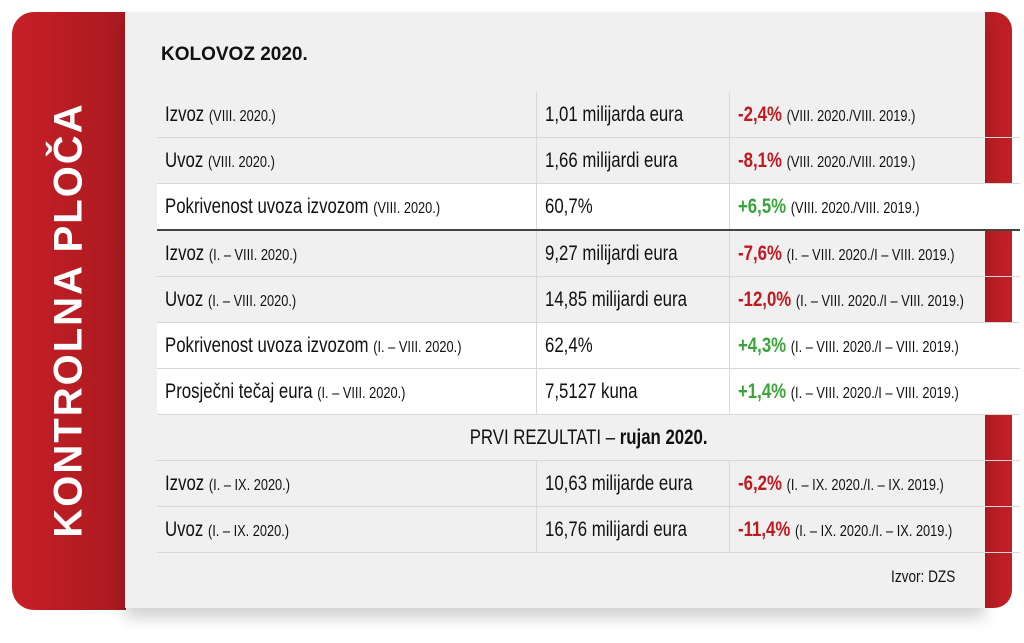 The height and width of the screenshot is (643, 1024). I want to click on row-change: +1,4%, so click(762, 391).